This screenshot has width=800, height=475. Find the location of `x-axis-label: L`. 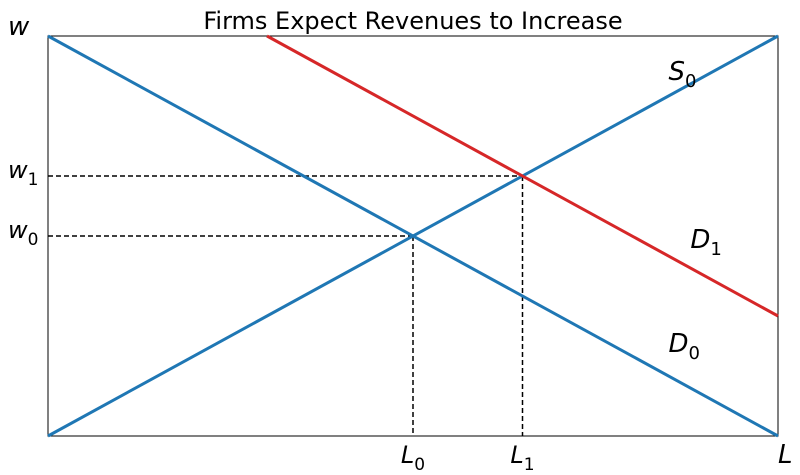

x-axis-label: L is located at coordinates (785, 455).